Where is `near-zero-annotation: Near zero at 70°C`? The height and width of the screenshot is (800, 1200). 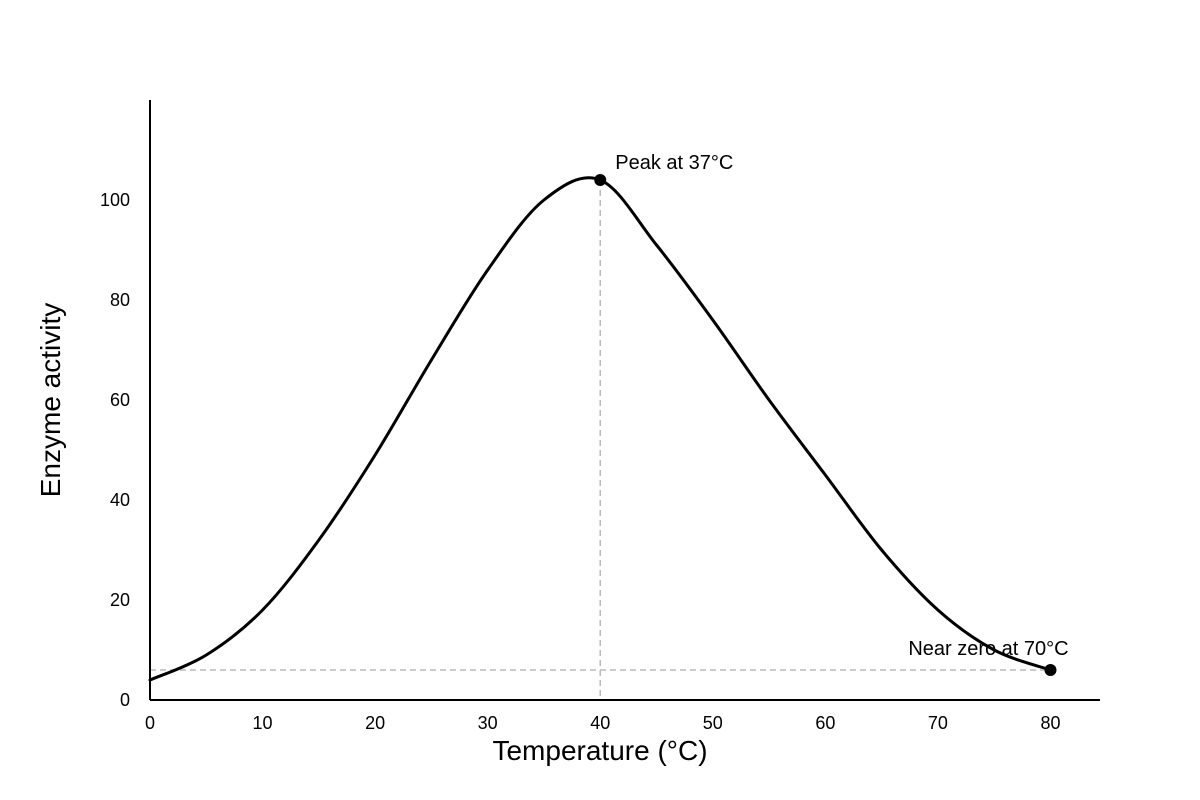
near-zero-annotation: Near zero at 70°C is located at coordinates (988, 649).